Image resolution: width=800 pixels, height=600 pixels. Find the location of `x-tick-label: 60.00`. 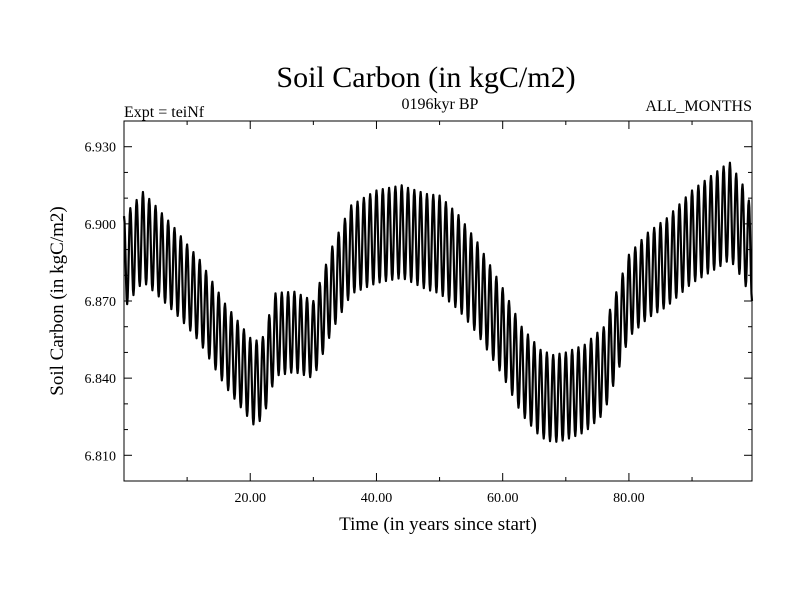

x-tick-label: 60.00 is located at coordinates (503, 498).